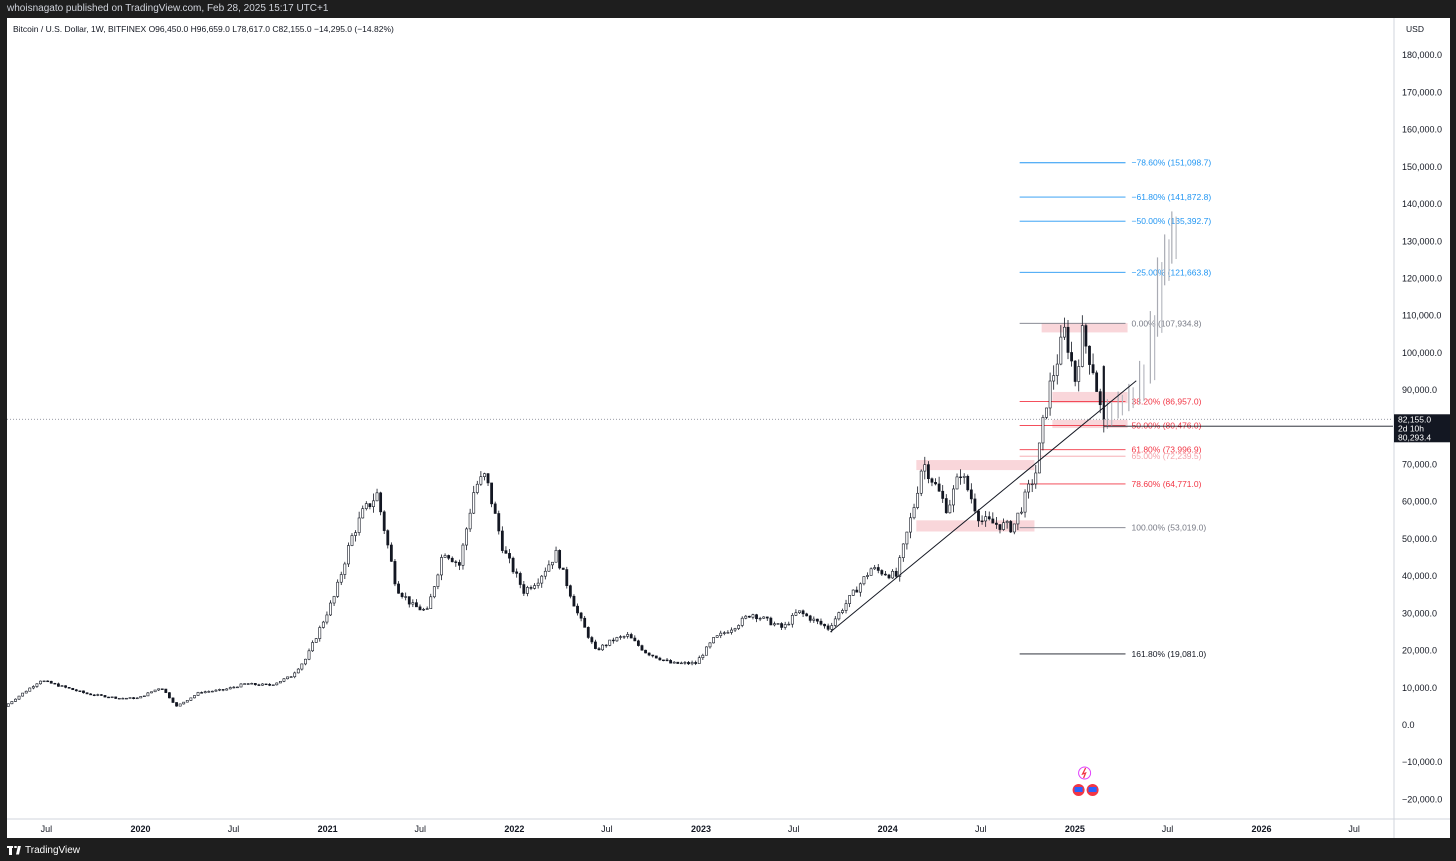  What do you see at coordinates (1422, 278) in the screenshot?
I see `price-tick-label: 120,000.0` at bounding box center [1422, 278].